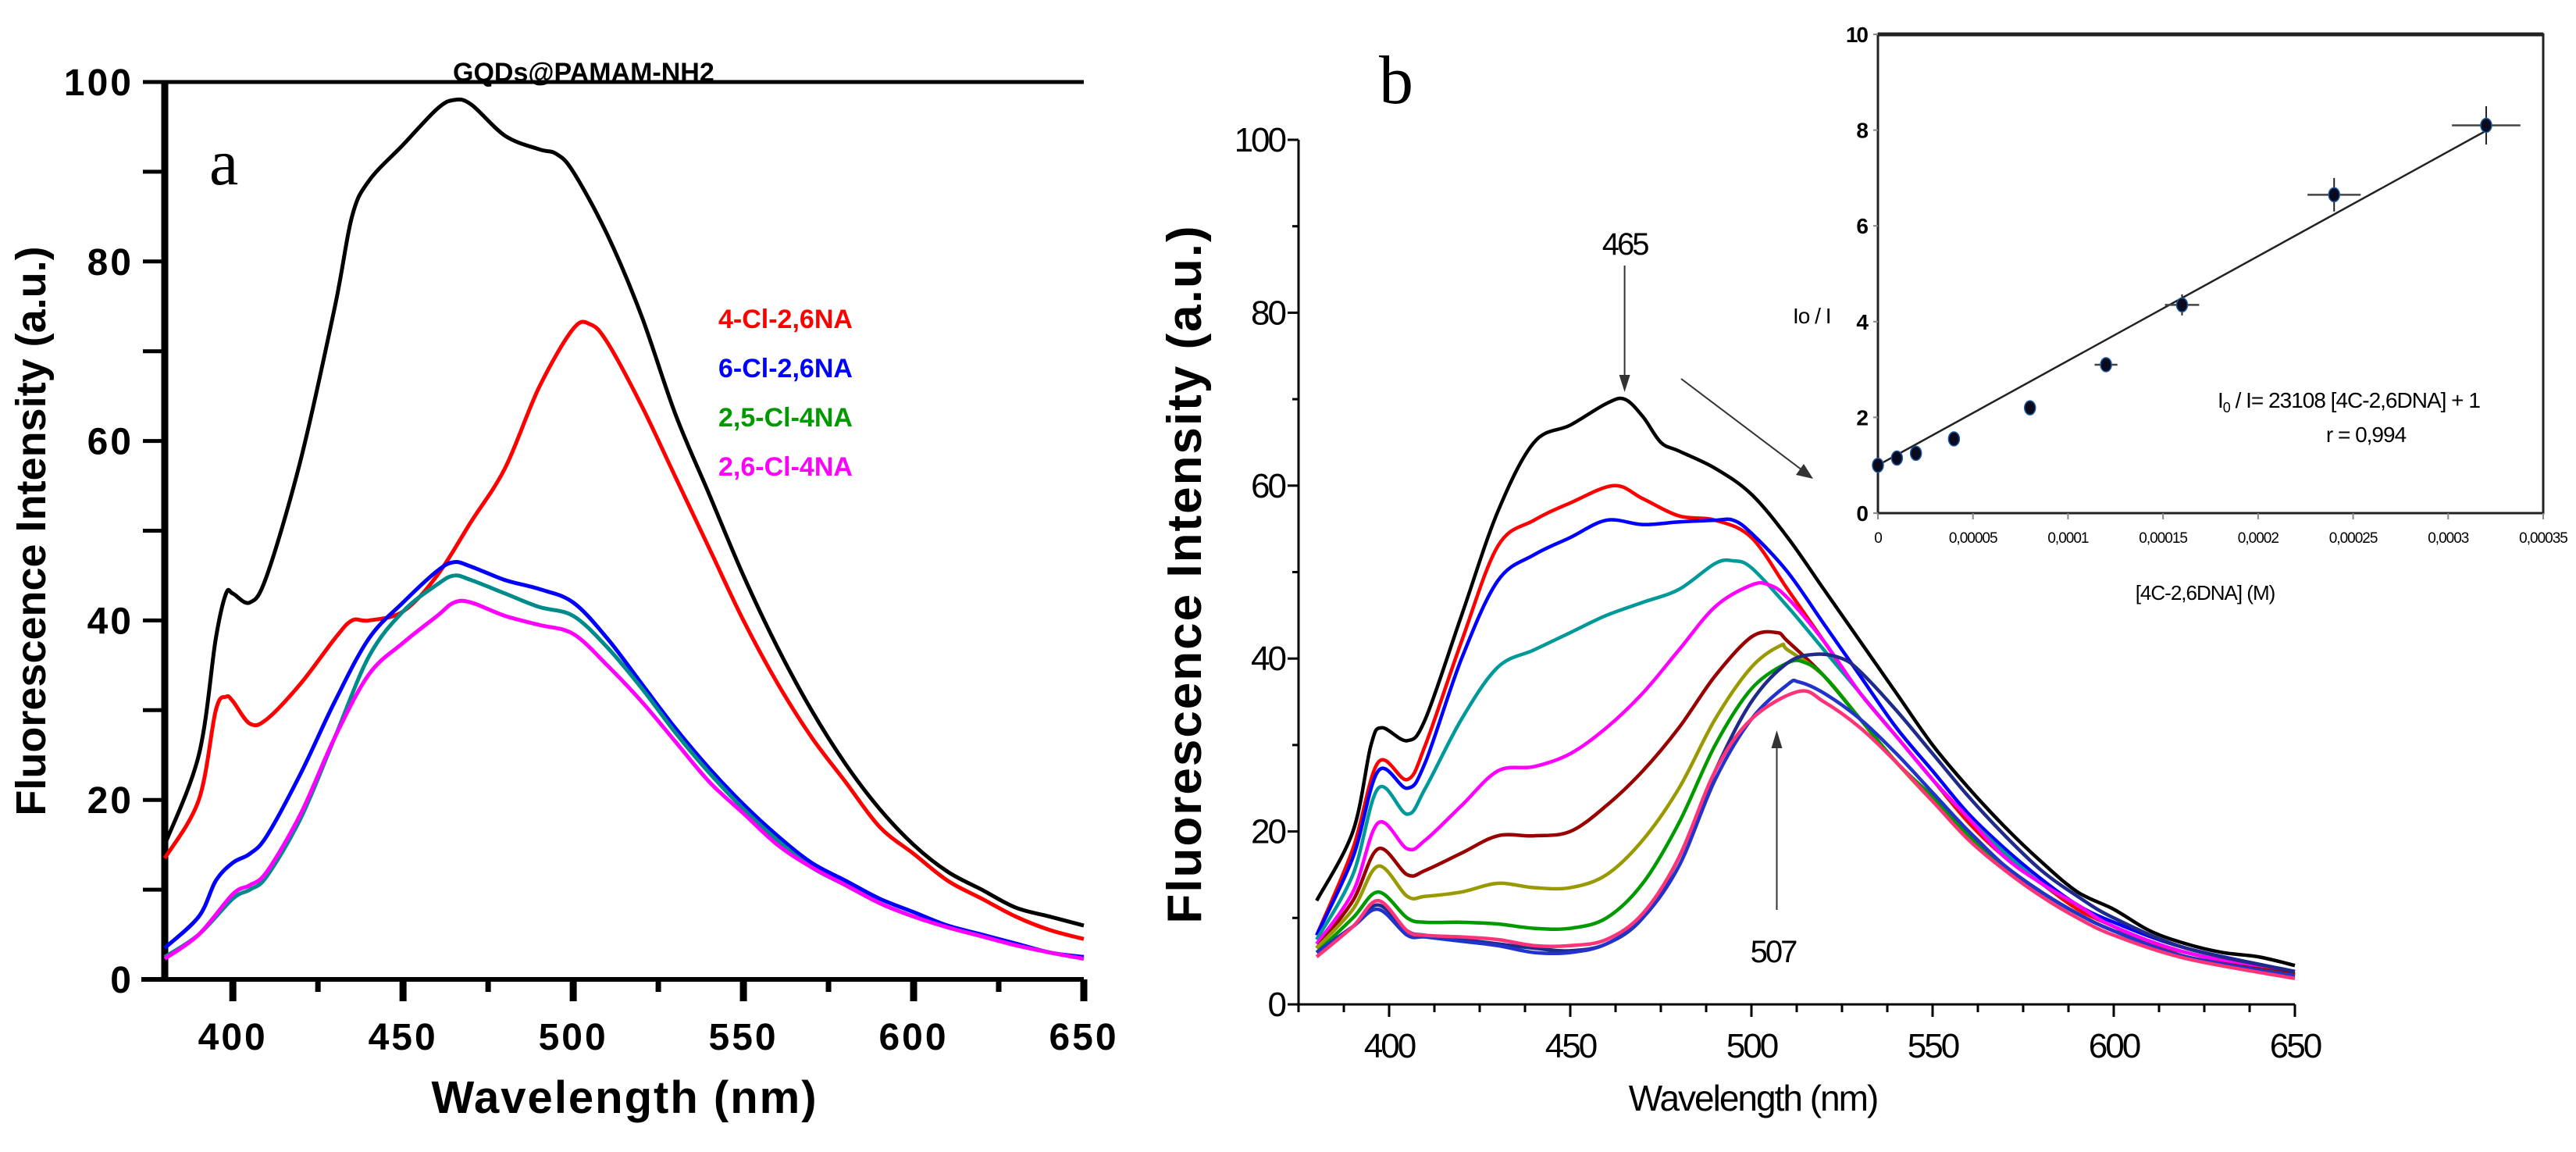  Describe the element at coordinates (2068, 538) in the screenshot. I see `inset-x-tick-label: 0,0001` at that location.